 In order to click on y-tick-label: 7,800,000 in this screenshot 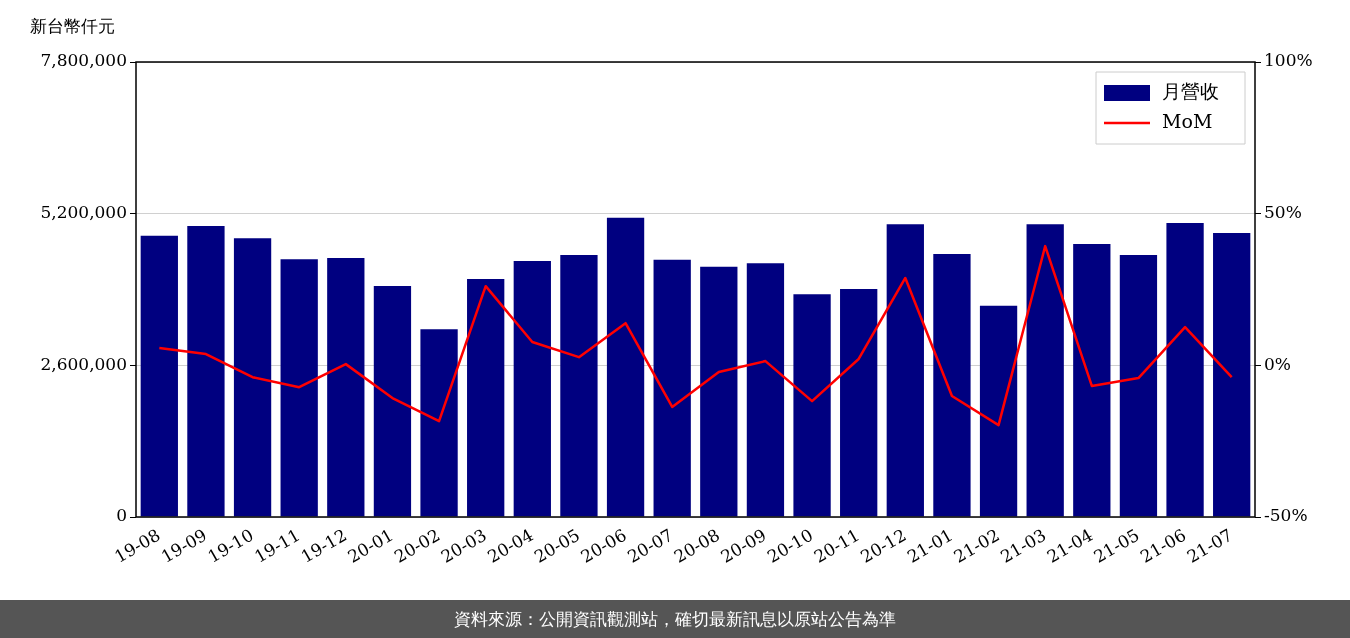, I will do `click(83, 60)`.